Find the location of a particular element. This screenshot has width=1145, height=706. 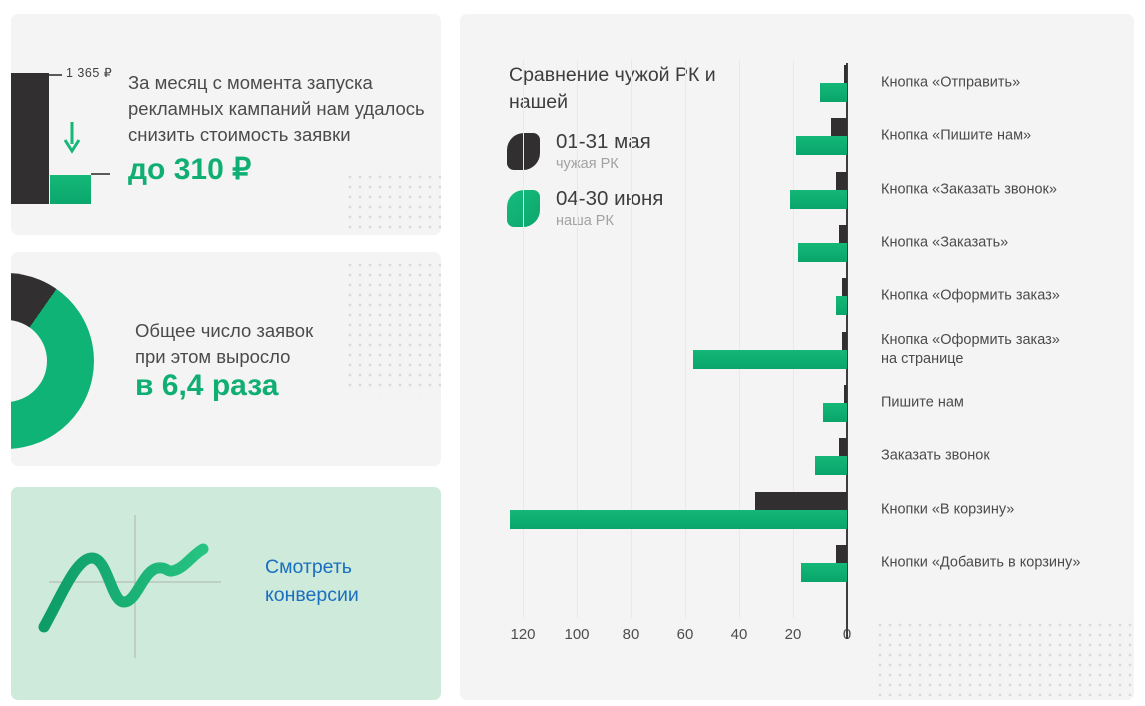

view-conversions-link: Смотреть конверсии is located at coordinates (312, 581).